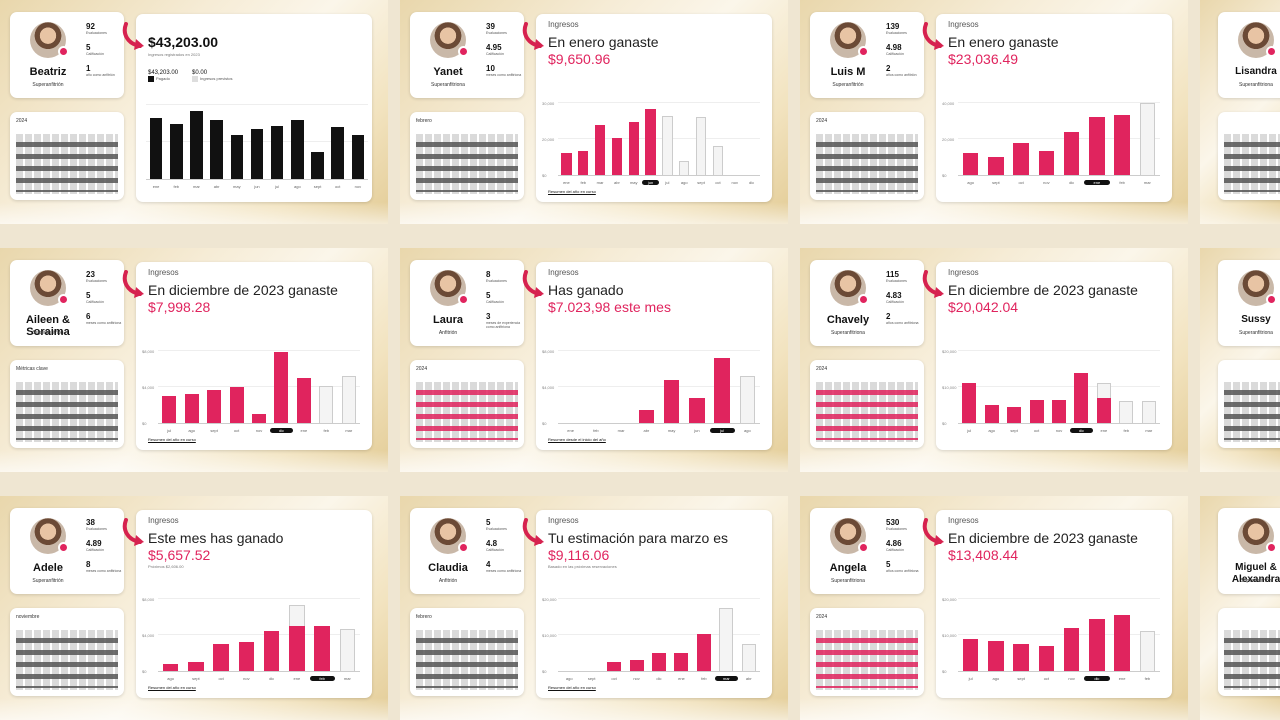 This screenshot has width=1280, height=720. I want to click on host-name: Laura, so click(448, 320).